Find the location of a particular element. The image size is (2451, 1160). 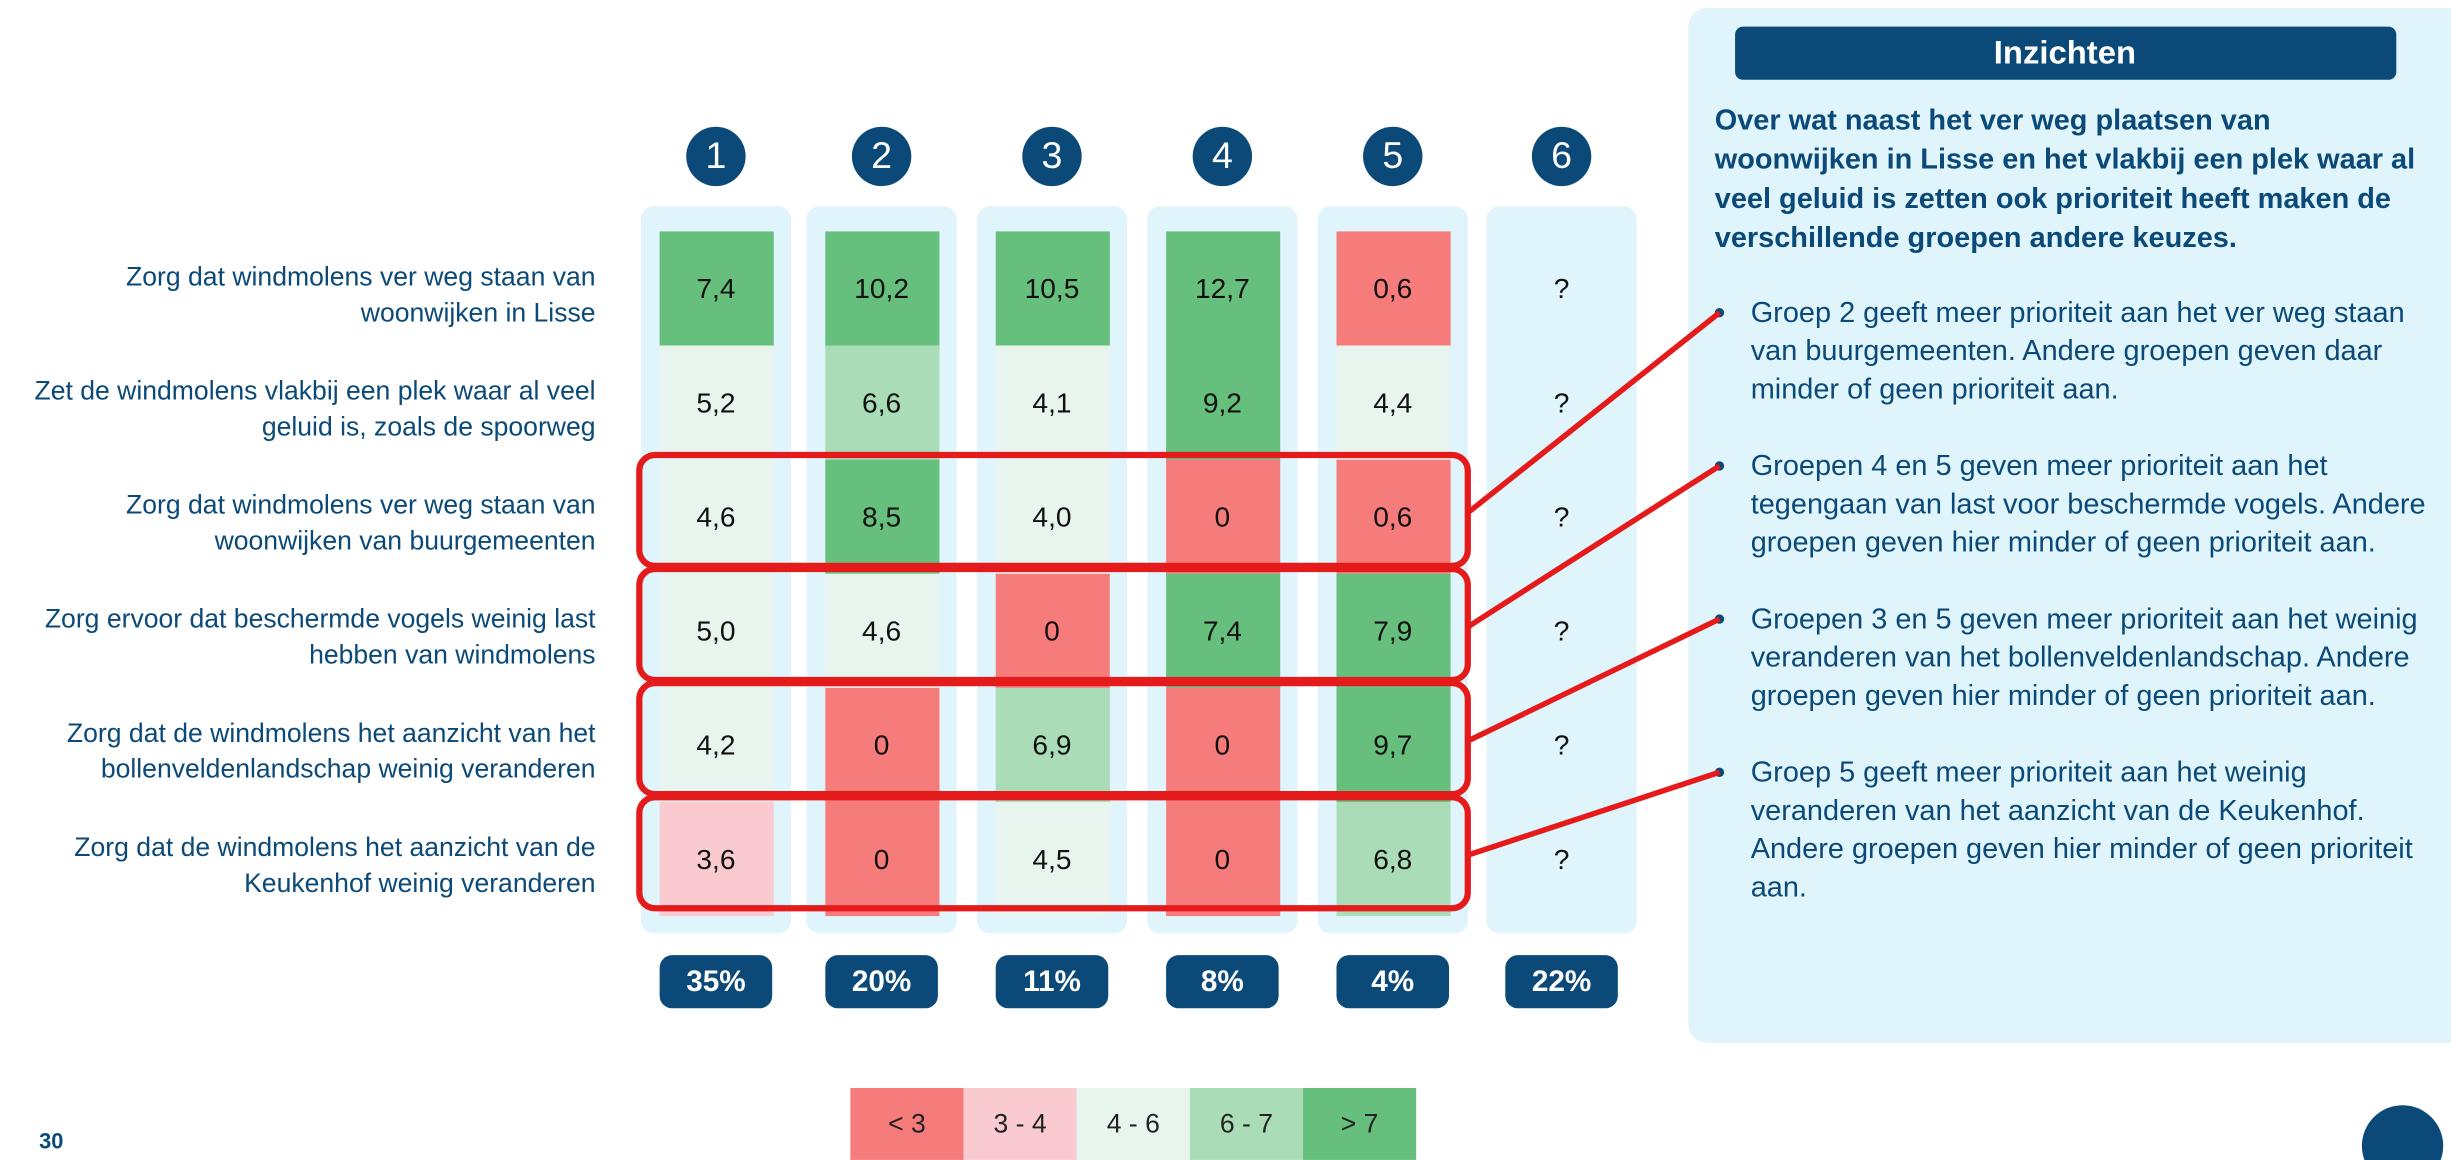

legend-label: 4 - 6 is located at coordinates (1133, 1124).